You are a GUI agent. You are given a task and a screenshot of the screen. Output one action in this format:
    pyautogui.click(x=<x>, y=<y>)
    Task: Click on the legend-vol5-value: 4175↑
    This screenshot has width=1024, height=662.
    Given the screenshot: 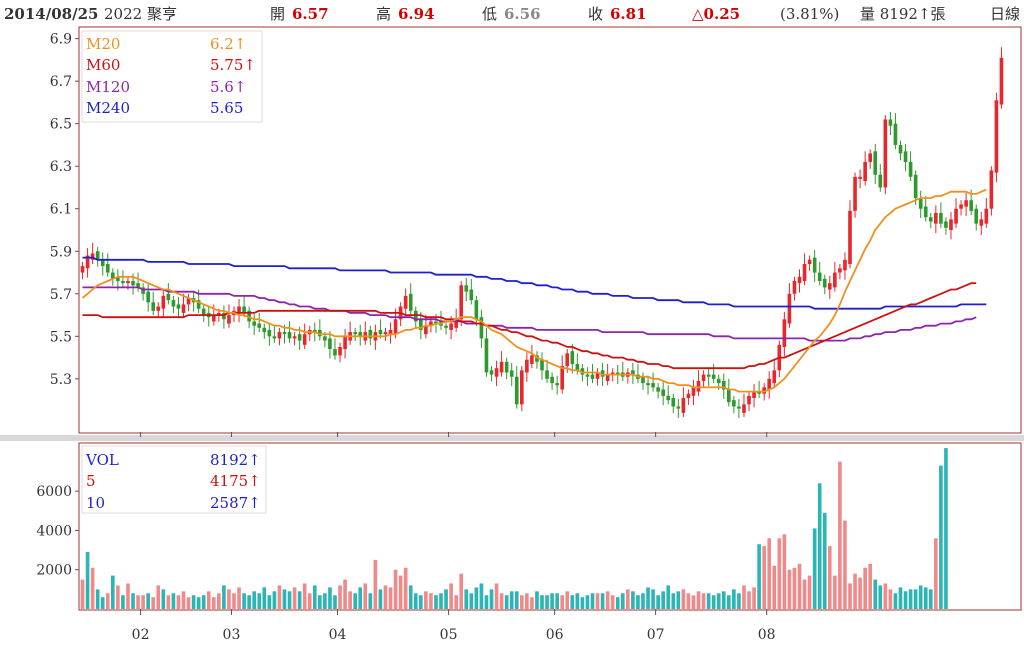 What is the action you would take?
    pyautogui.click(x=235, y=481)
    